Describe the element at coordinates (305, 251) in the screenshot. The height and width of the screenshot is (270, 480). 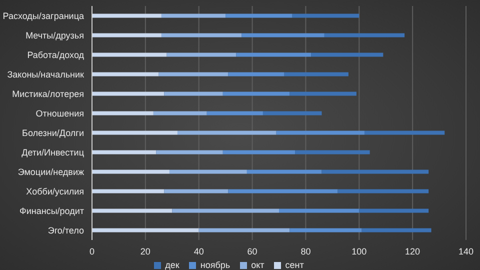
I see `x-tick-label: 80` at that location.